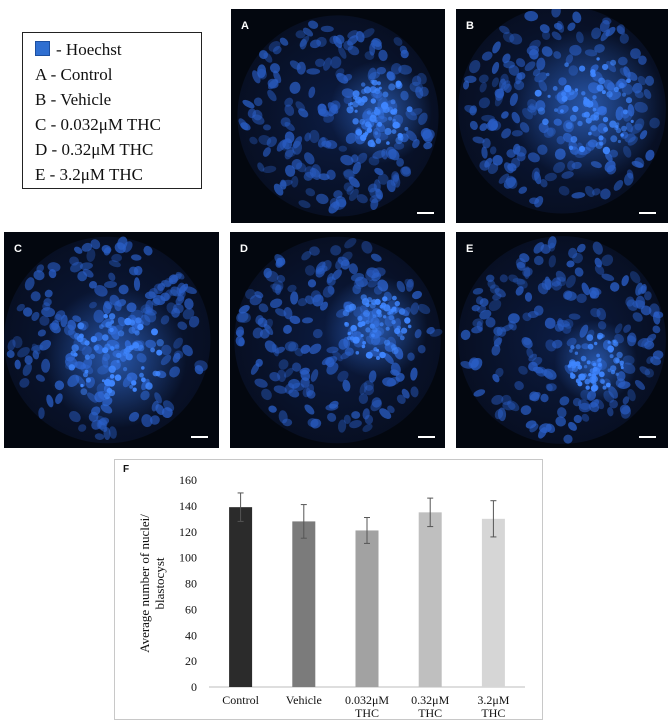 The height and width of the screenshot is (725, 669). Describe the element at coordinates (152, 583) in the screenshot. I see `y-axis-label: Average number of nuclei/blastocyst` at that location.